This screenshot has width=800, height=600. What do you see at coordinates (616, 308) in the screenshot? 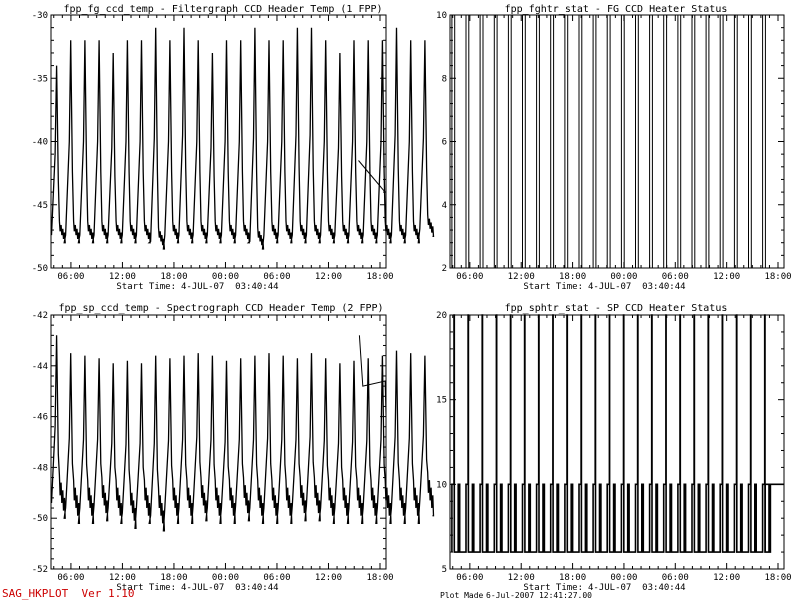
I see `chart-title: fpp_sphtr_stat - SP CCD Heater Status` at bounding box center [616, 308].